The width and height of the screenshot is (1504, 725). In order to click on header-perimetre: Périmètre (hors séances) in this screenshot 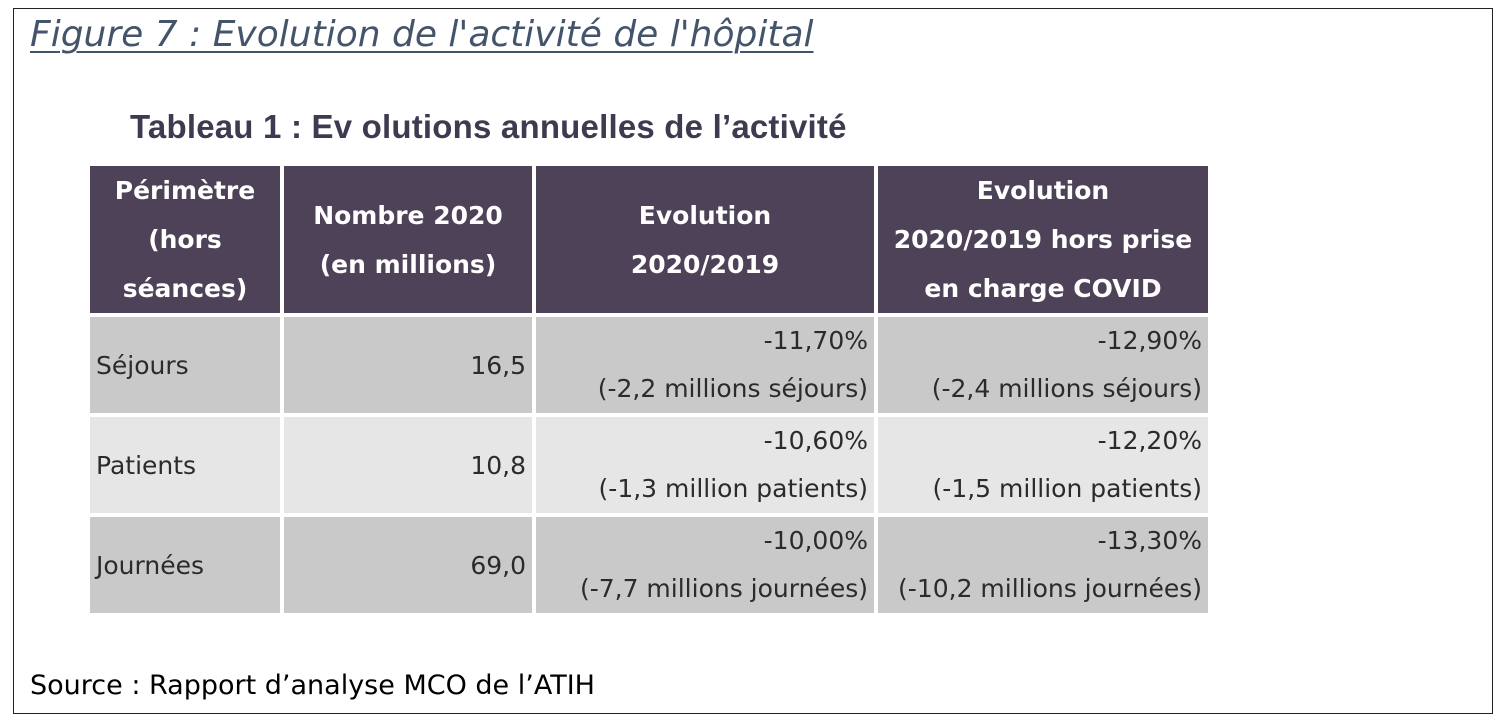, I will do `click(185, 239)`.